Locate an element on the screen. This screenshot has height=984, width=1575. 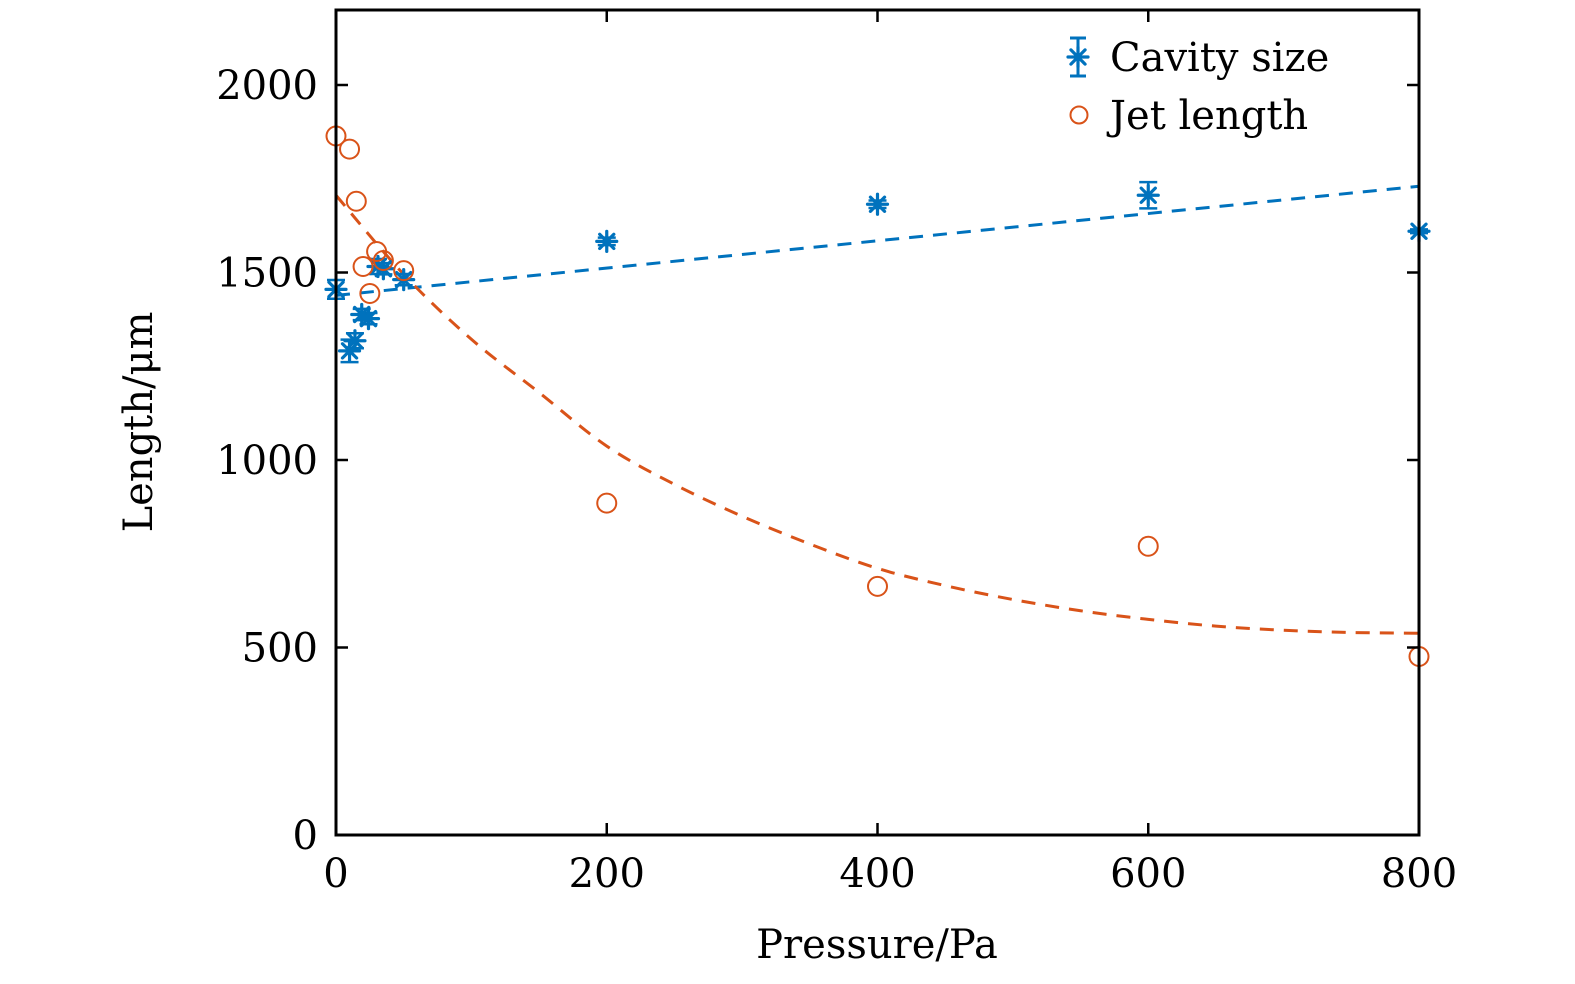
legend-star-icon is located at coordinates (1078, 57).